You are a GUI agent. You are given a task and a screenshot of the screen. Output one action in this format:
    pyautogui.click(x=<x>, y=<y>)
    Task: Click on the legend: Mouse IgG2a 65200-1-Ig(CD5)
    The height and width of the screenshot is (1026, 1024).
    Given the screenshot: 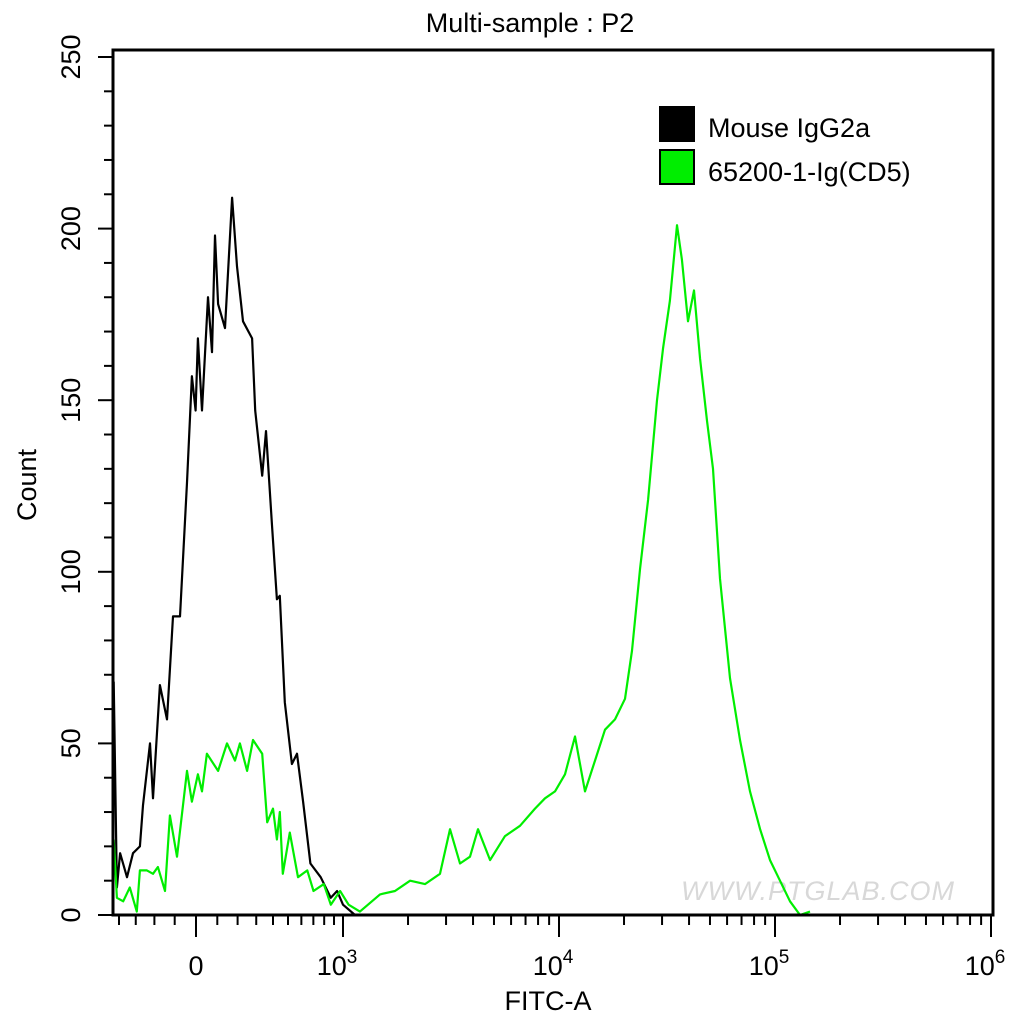 What is the action you would take?
    pyautogui.click(x=785, y=146)
    